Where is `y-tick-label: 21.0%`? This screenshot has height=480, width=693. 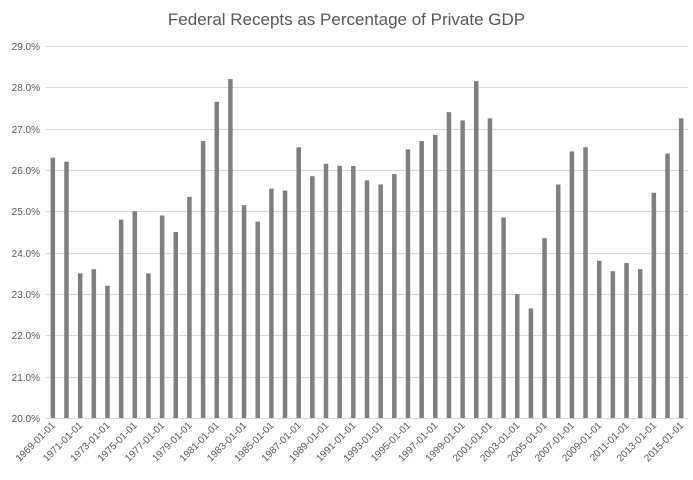 y-tick-label: 21.0% is located at coordinates (26, 378).